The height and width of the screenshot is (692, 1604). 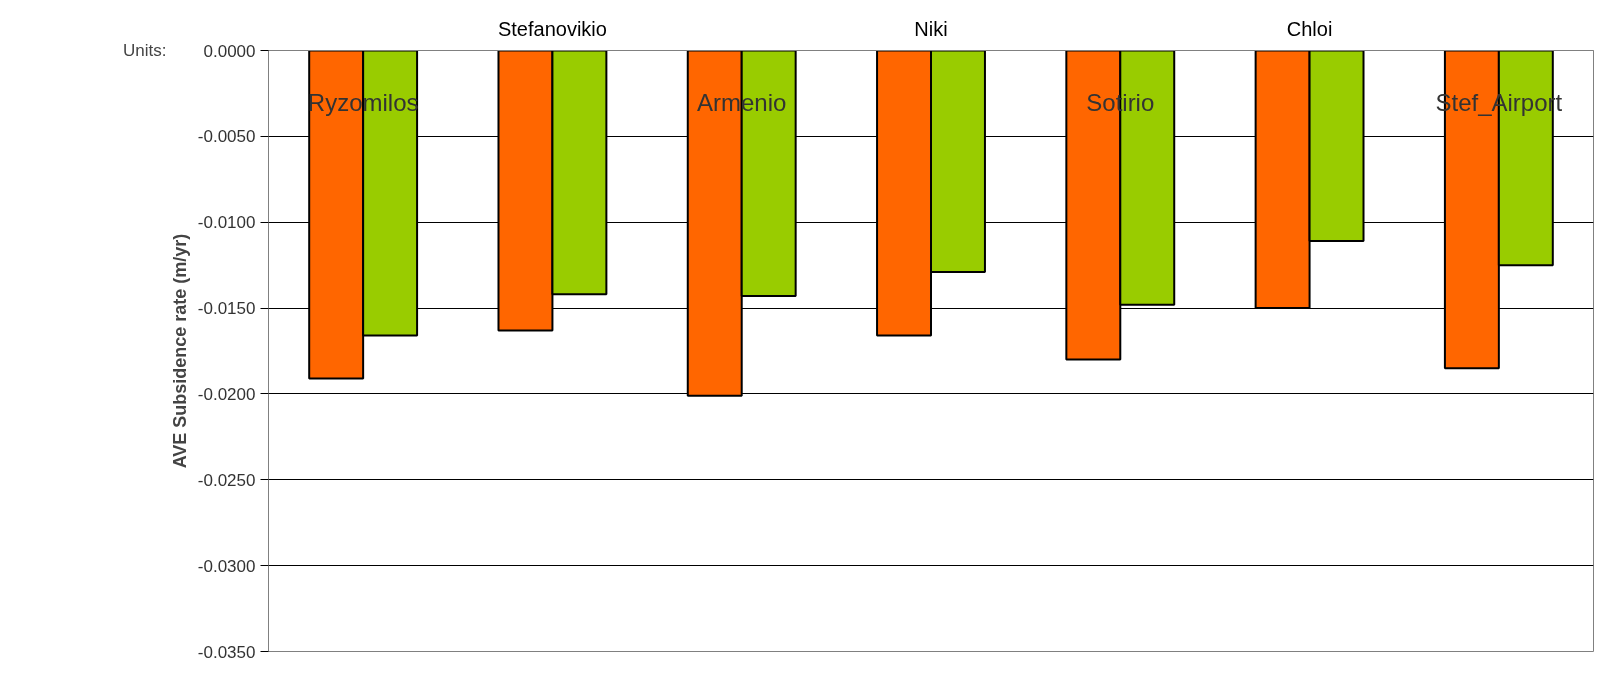 I want to click on x-tick-label: Ryzomilos, so click(x=363, y=103).